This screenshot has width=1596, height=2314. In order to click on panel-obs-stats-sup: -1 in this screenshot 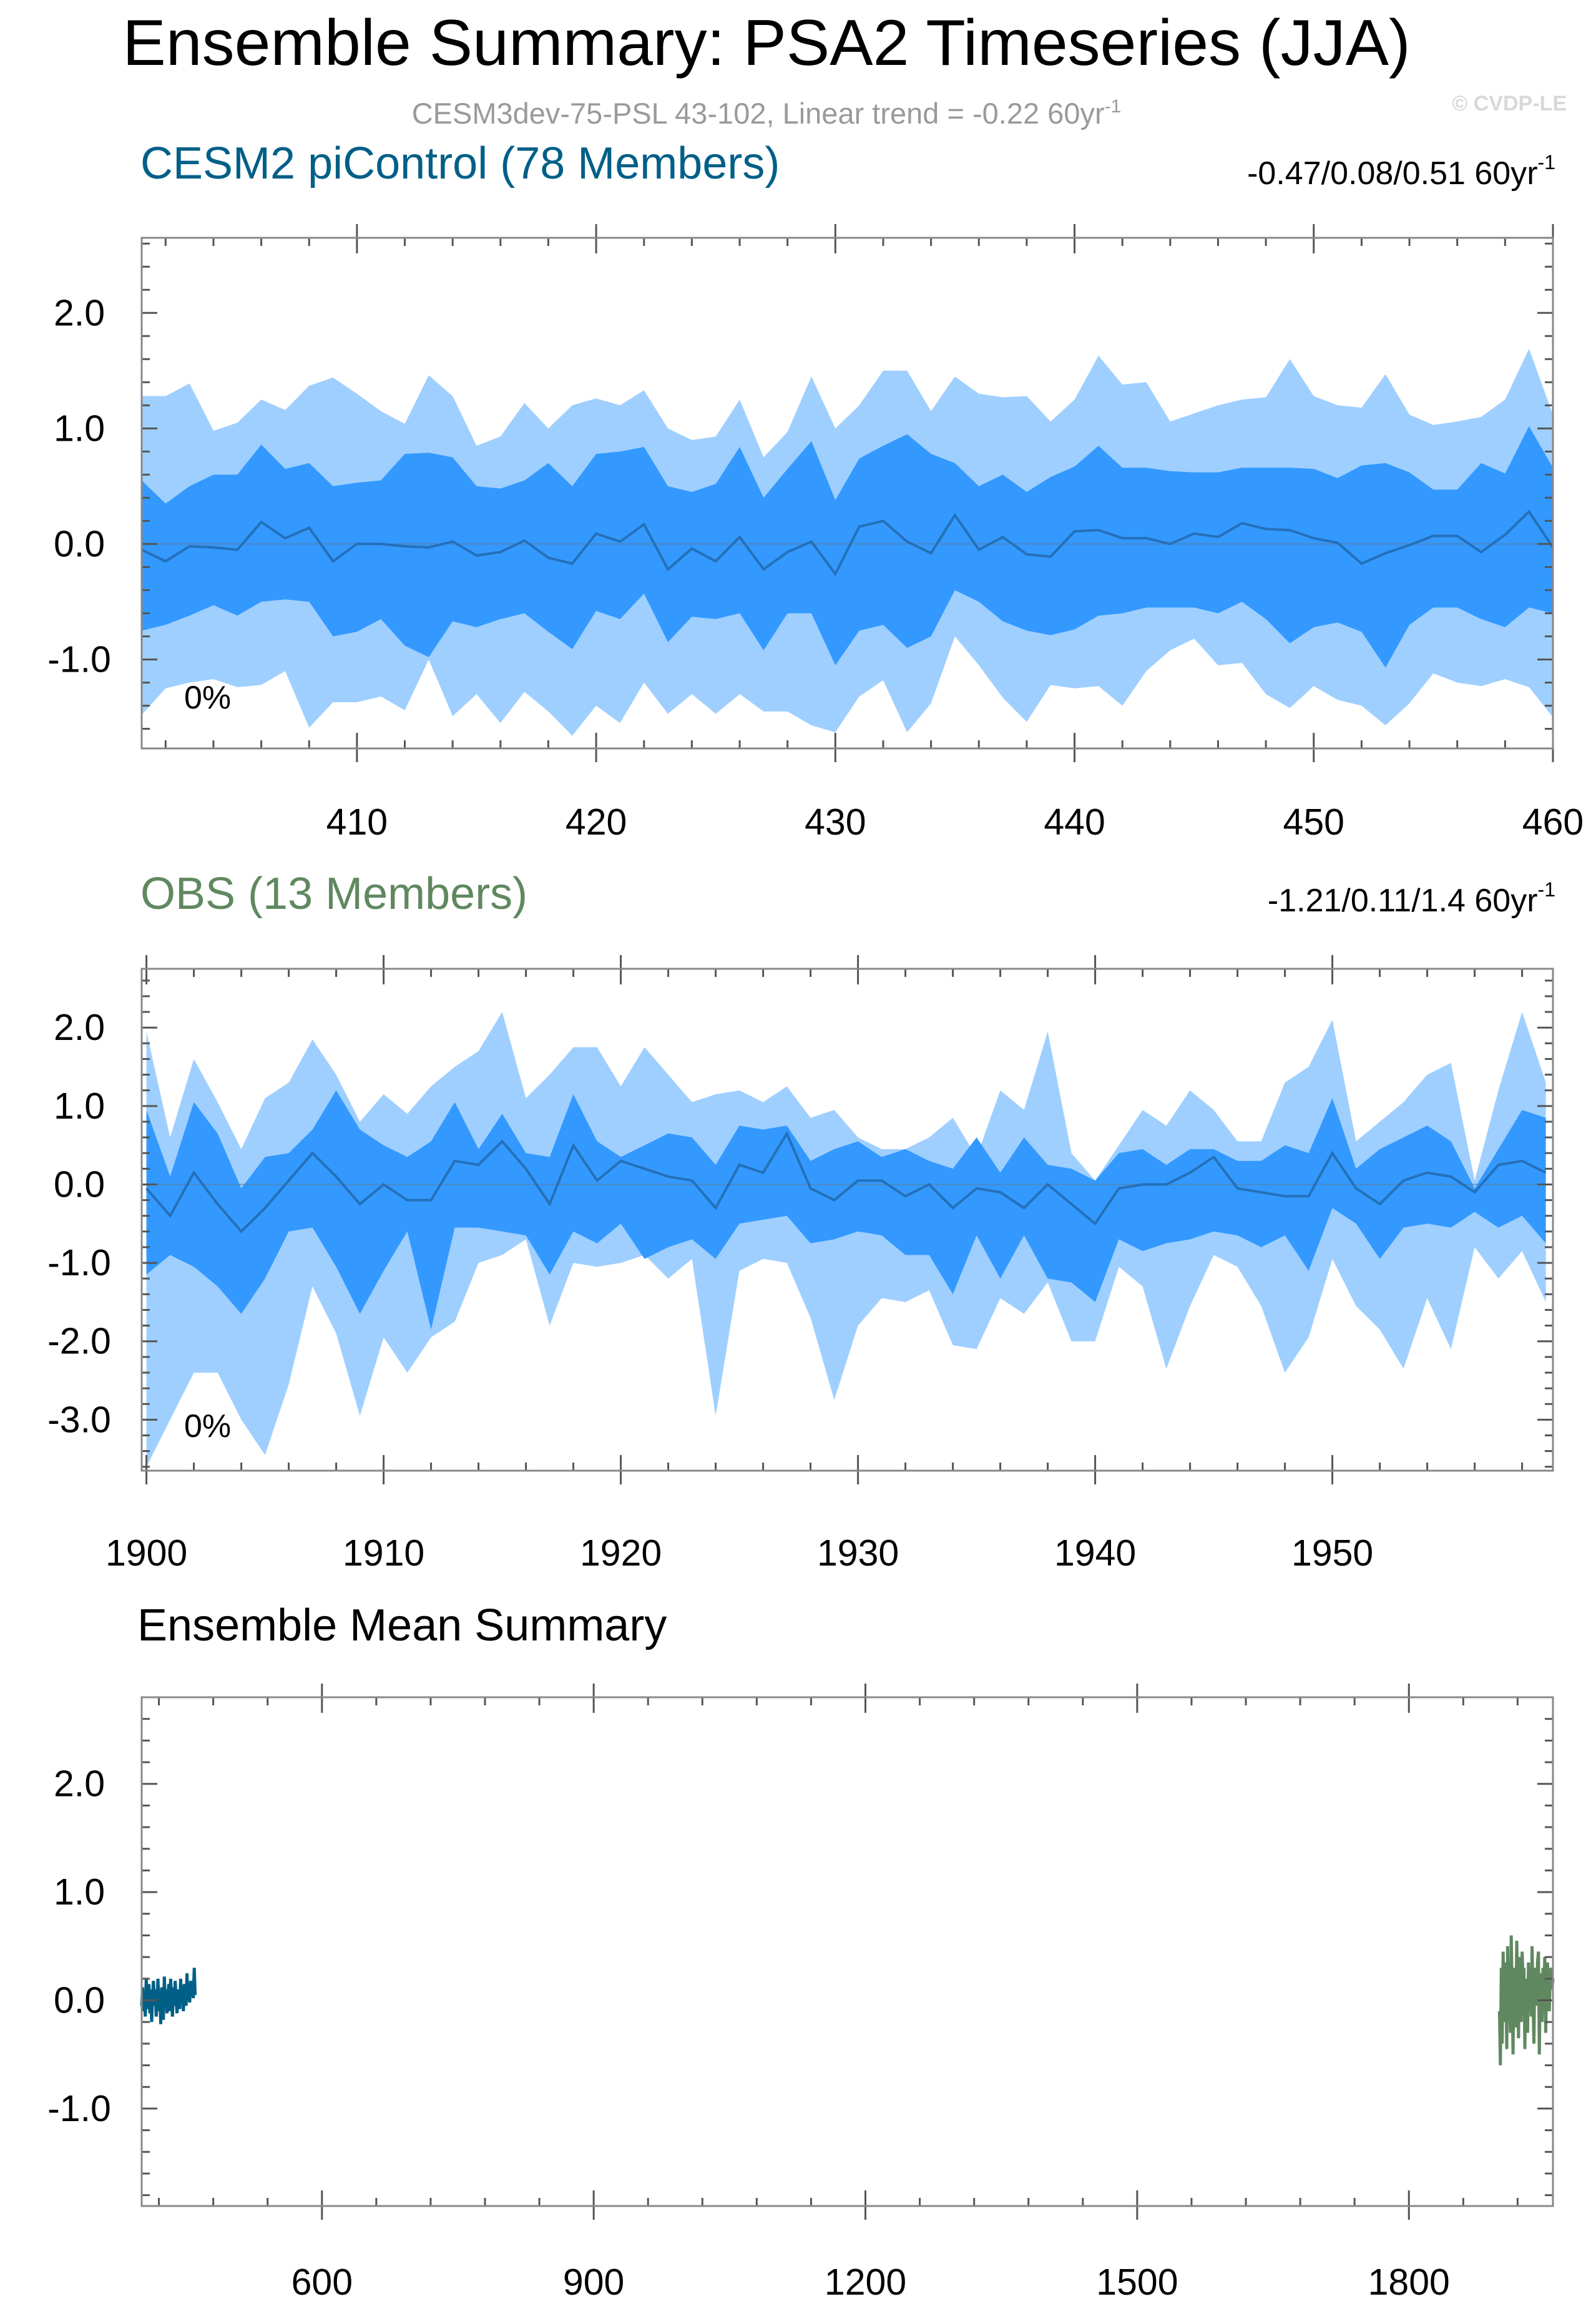, I will do `click(1546, 889)`.